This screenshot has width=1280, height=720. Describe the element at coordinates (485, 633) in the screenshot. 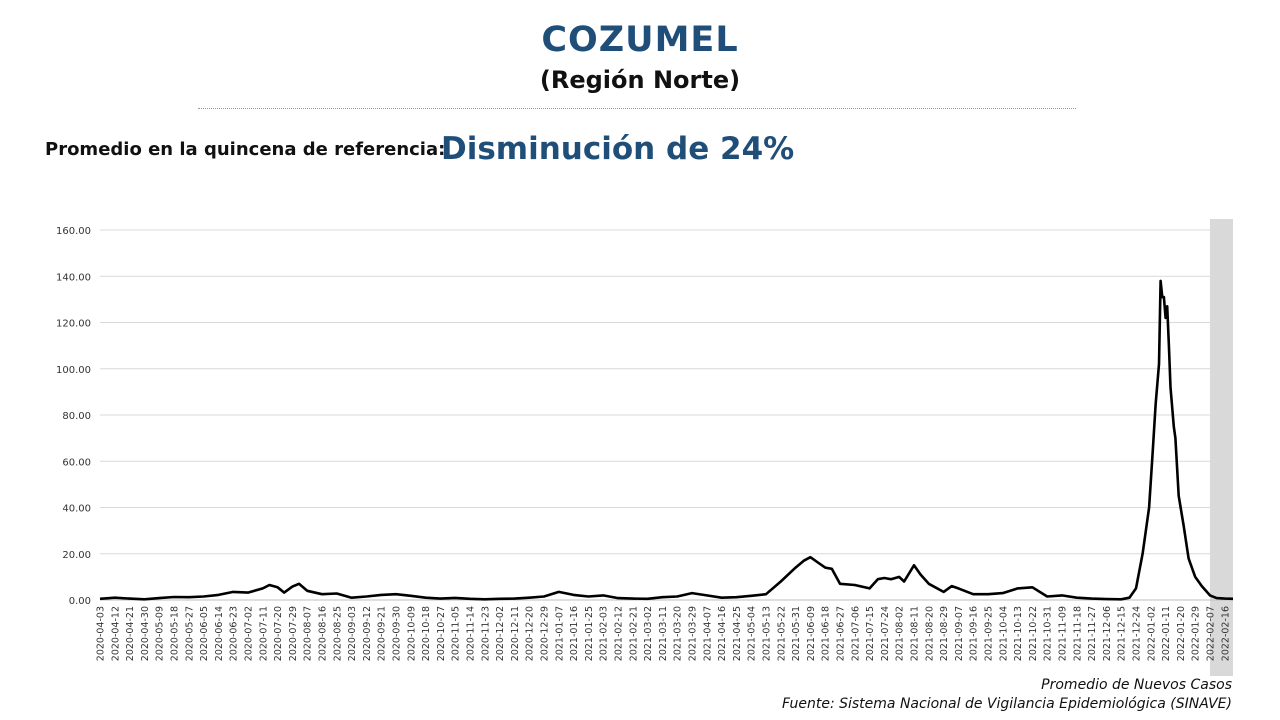

I see `x-tick-label: 2020-11-23` at that location.